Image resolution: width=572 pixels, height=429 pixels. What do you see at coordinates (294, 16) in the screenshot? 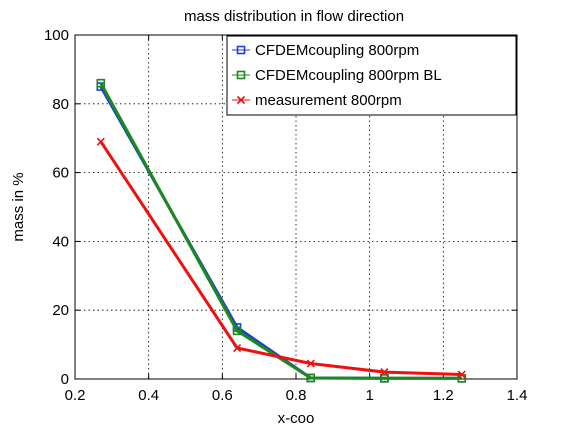
I see `chart-title: mass distribution in flow direction` at bounding box center [294, 16].